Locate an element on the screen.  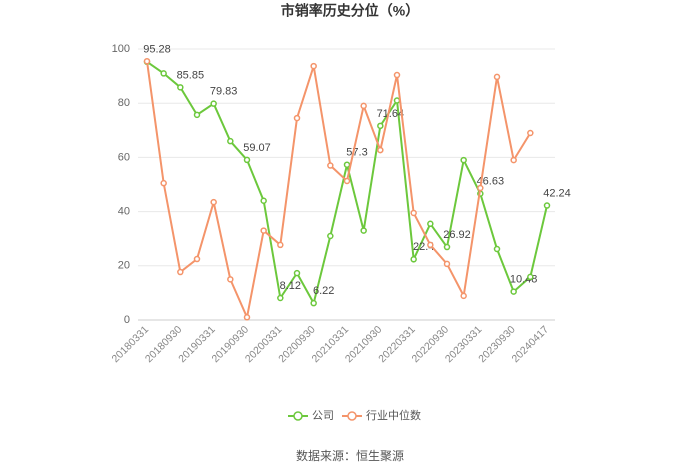
data-label: 85.85 is located at coordinates (191, 75).